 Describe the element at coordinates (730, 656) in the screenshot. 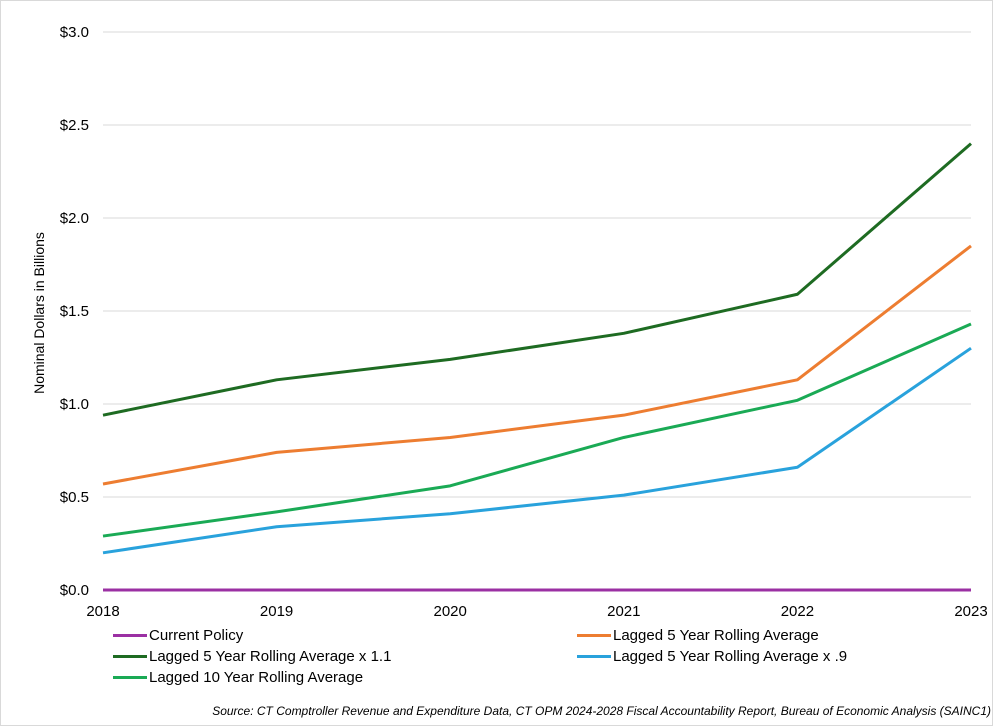

I see `legend-label: Lagged 5 Year Rolling Average x .9` at that location.